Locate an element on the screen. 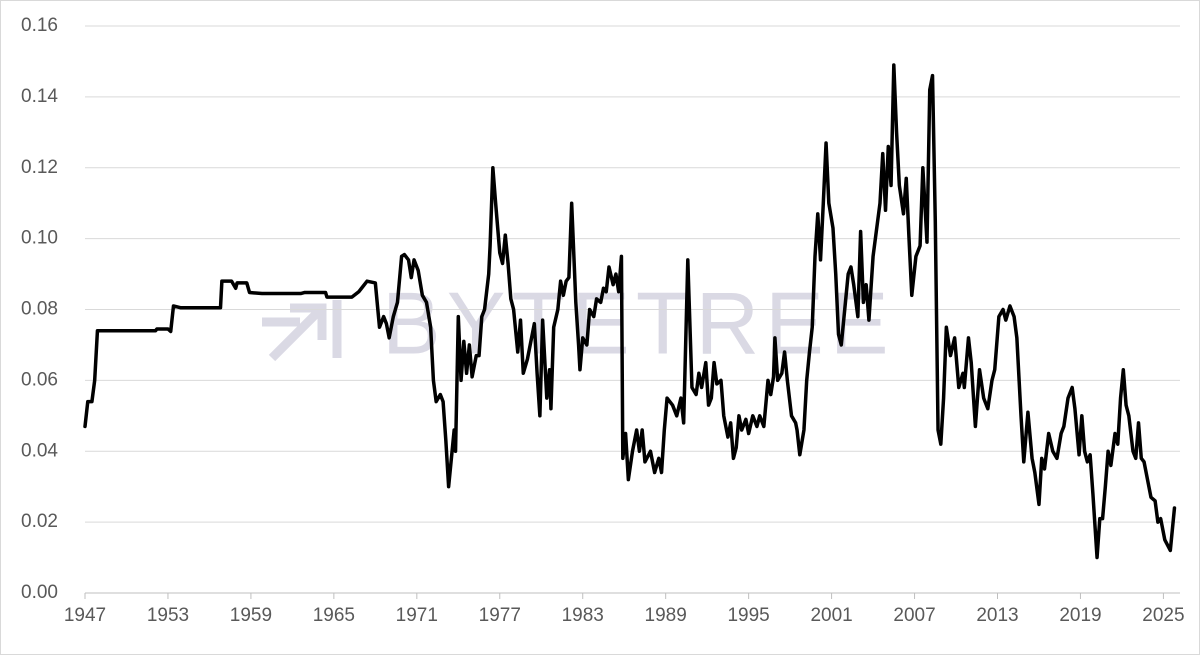 The height and width of the screenshot is (655, 1200). x-tick-label: 1947 is located at coordinates (85, 615).